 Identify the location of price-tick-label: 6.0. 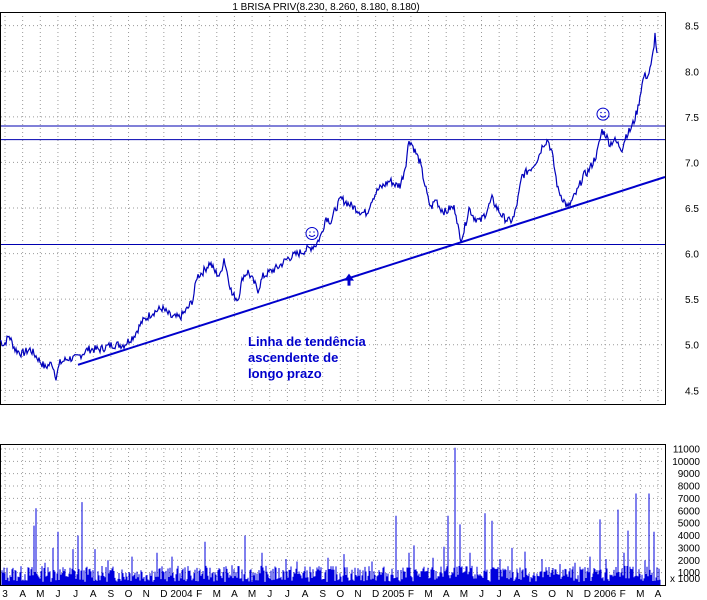
(692, 255).